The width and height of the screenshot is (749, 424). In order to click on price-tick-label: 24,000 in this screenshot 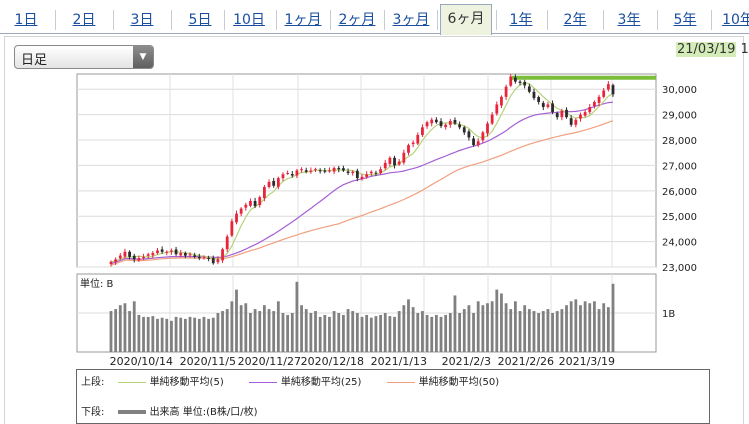, I will do `click(679, 243)`.